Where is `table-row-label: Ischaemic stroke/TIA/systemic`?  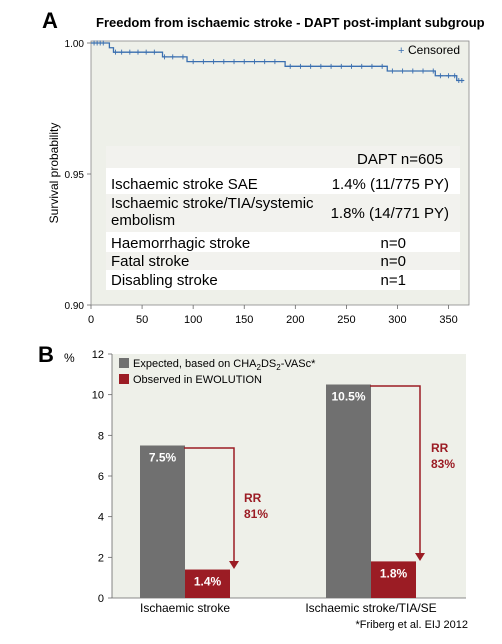
table-row-label: Ischaemic stroke/TIA/systemic is located at coordinates (212, 203).